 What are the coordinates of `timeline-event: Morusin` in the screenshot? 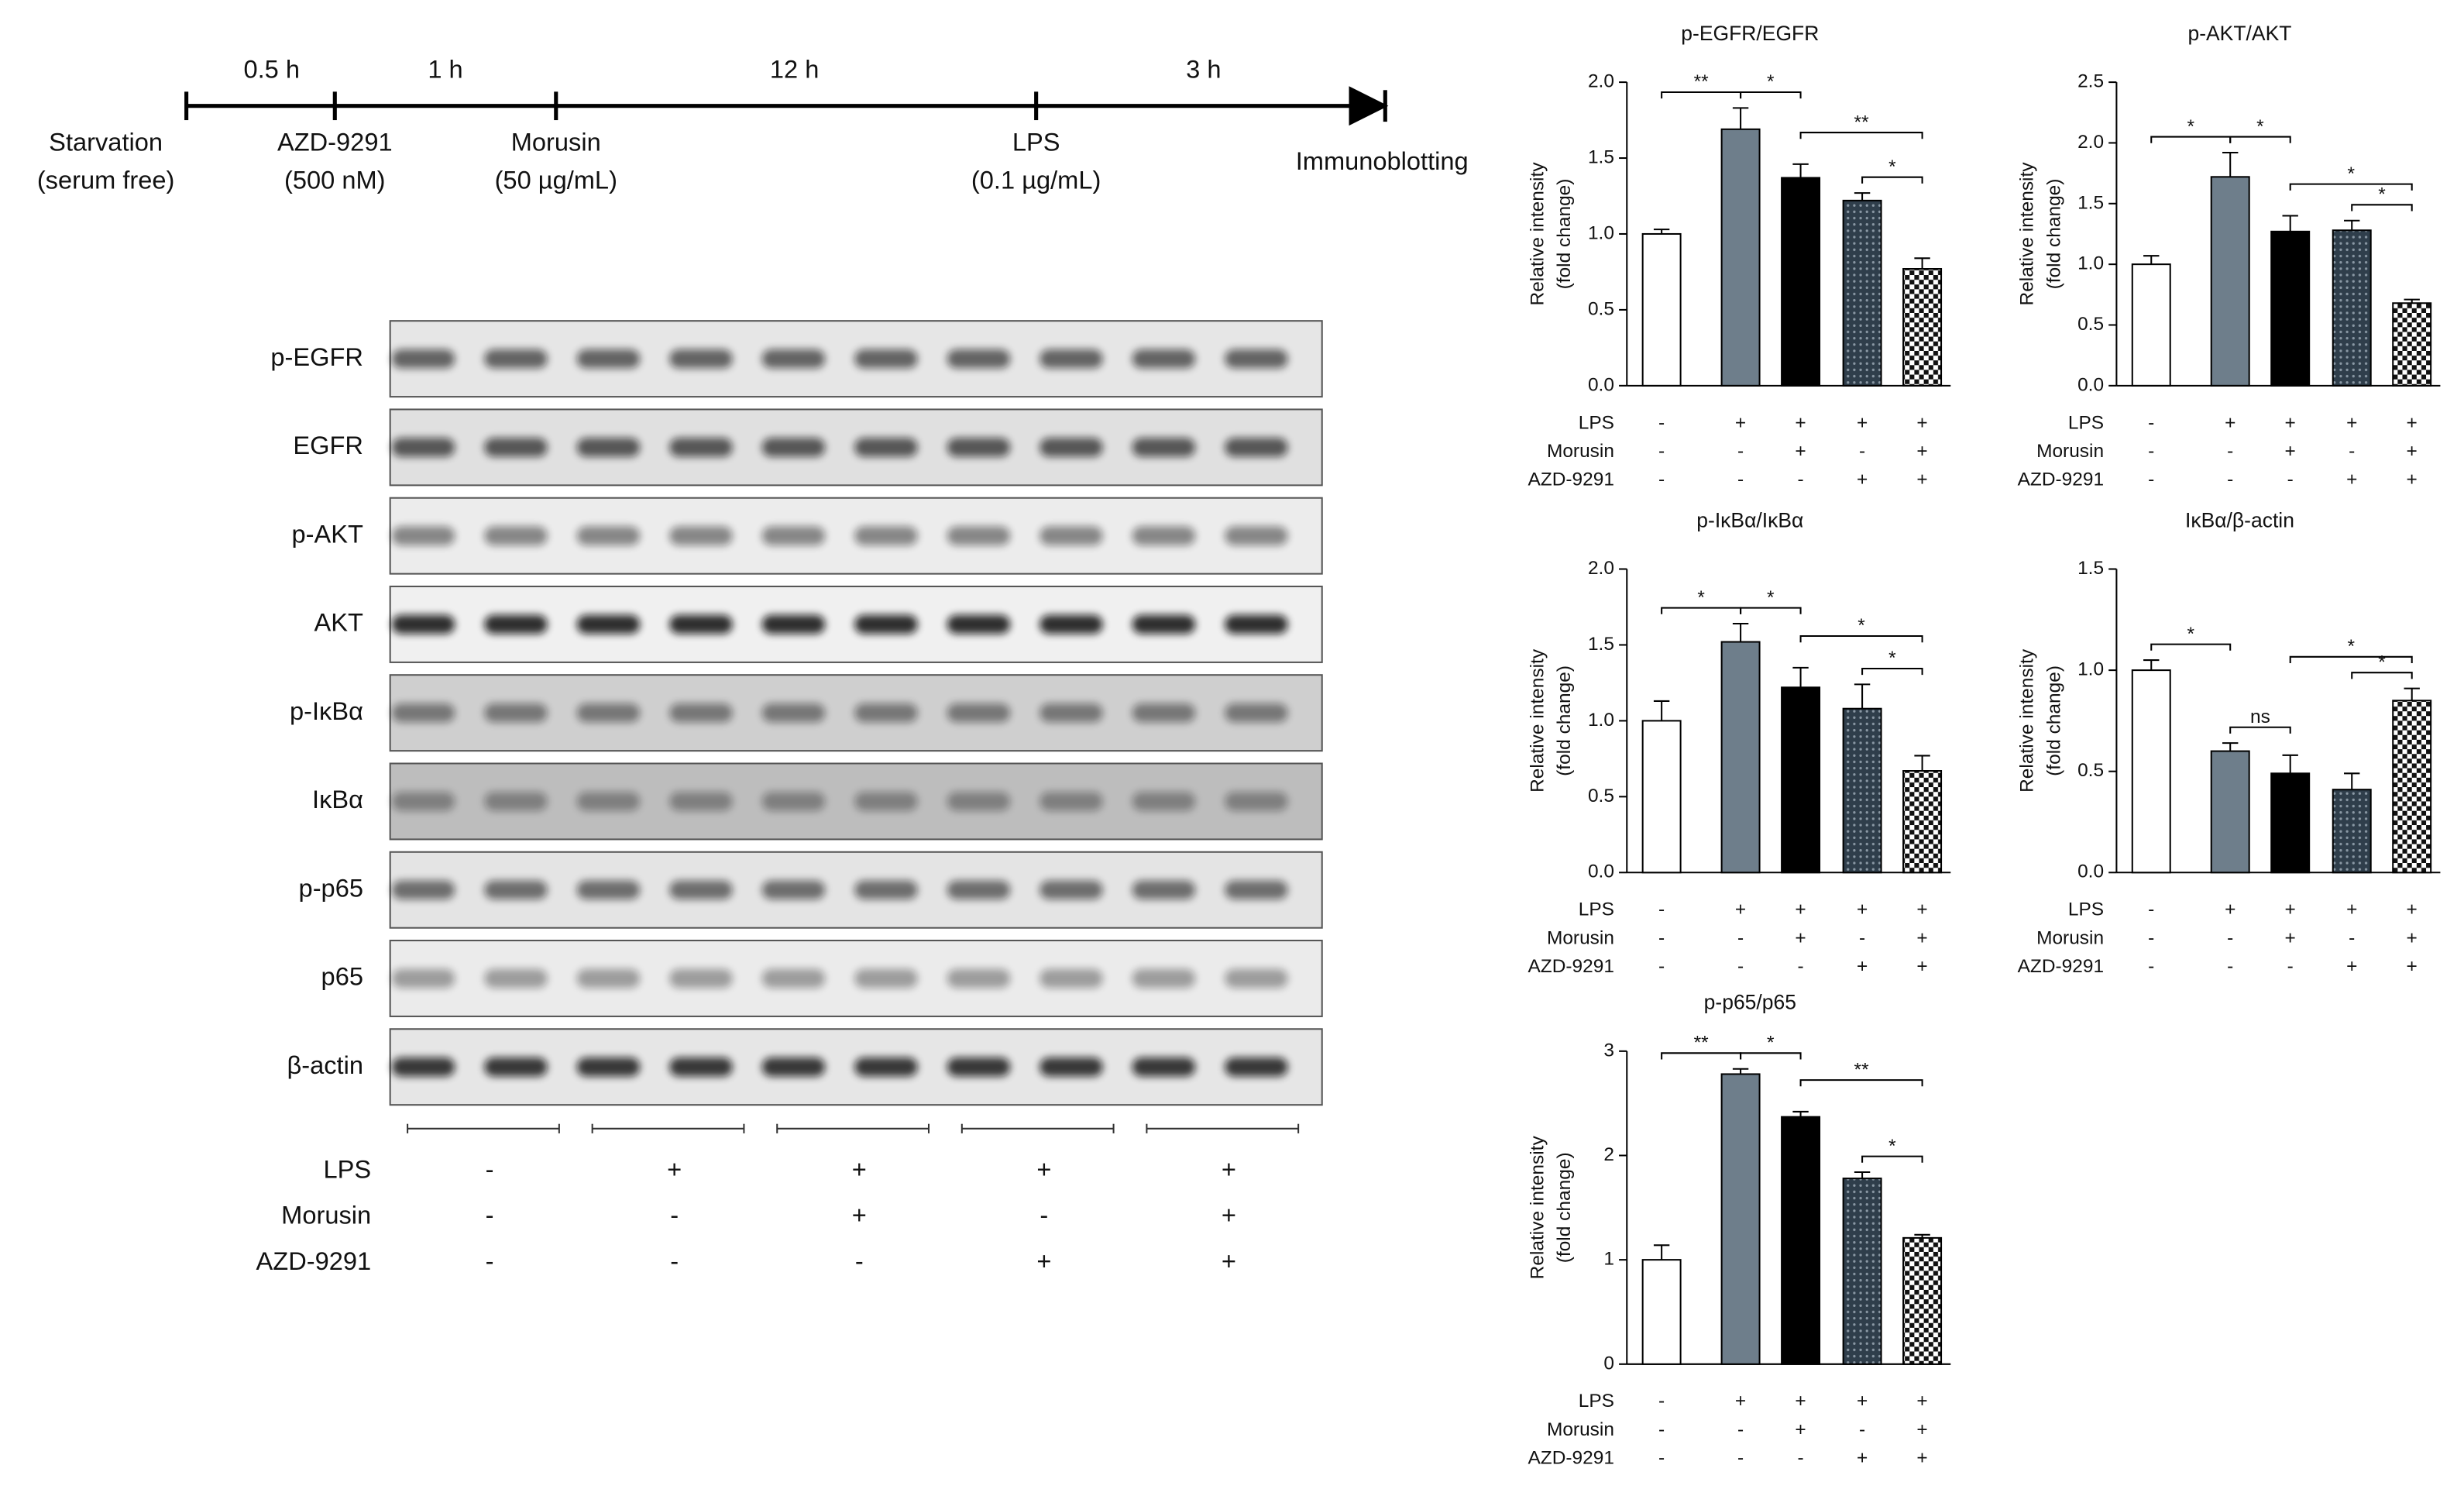 It's located at (556, 141).